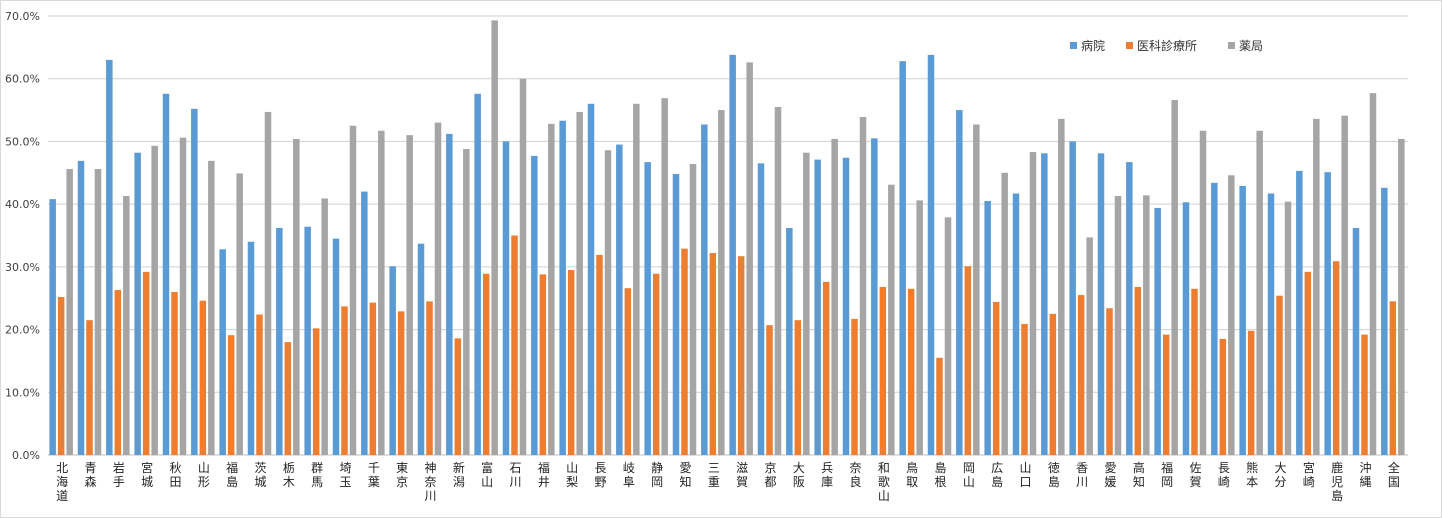 Image resolution: width=1442 pixels, height=518 pixels. Describe the element at coordinates (1167, 474) in the screenshot. I see `x-tick-label: 福岡` at that location.